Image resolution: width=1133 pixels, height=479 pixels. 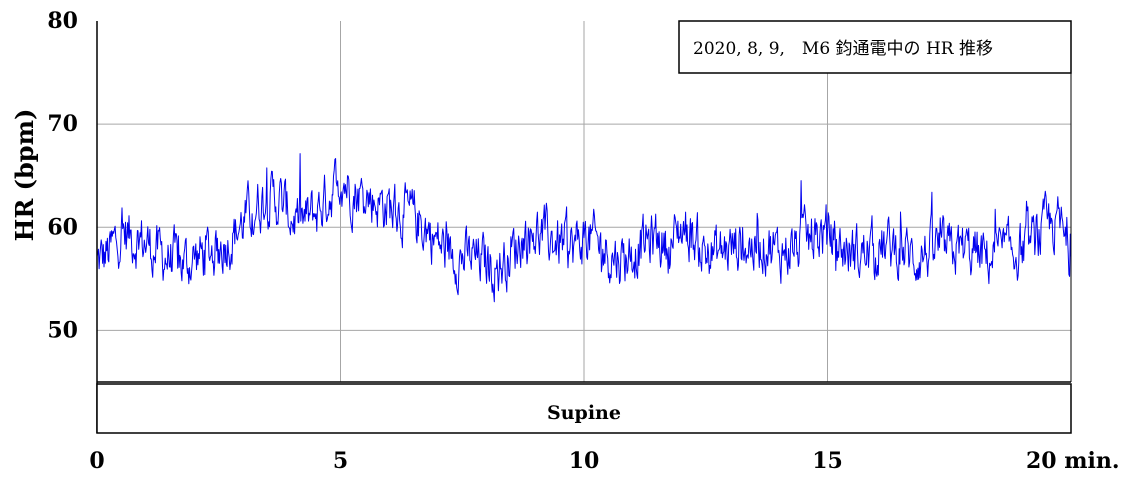 What do you see at coordinates (96, 461) in the screenshot?
I see `x-tick-label-0: 0` at bounding box center [96, 461].